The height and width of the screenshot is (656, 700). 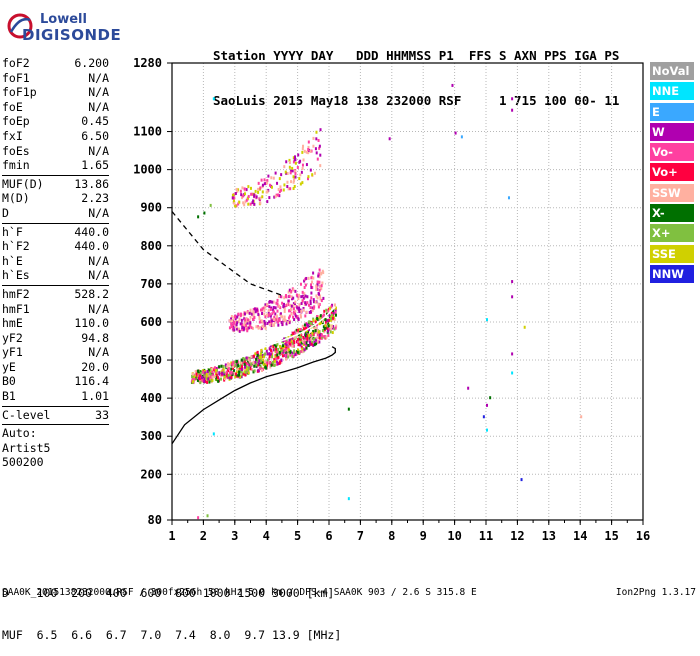 I want to click on param-value: 440.0, so click(x=91, y=246).